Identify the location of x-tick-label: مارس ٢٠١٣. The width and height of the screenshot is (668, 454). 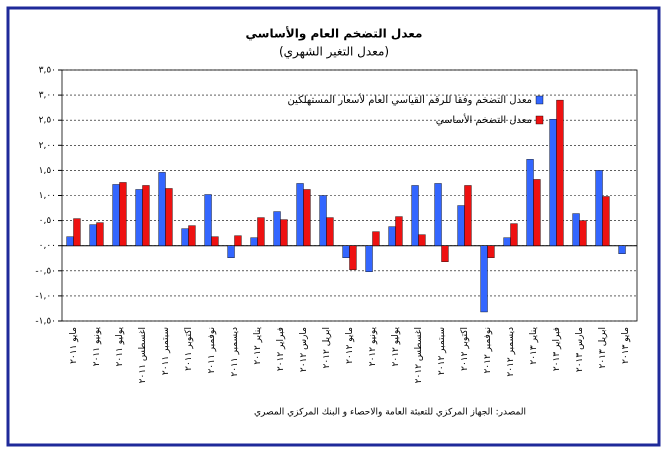
(580, 349).